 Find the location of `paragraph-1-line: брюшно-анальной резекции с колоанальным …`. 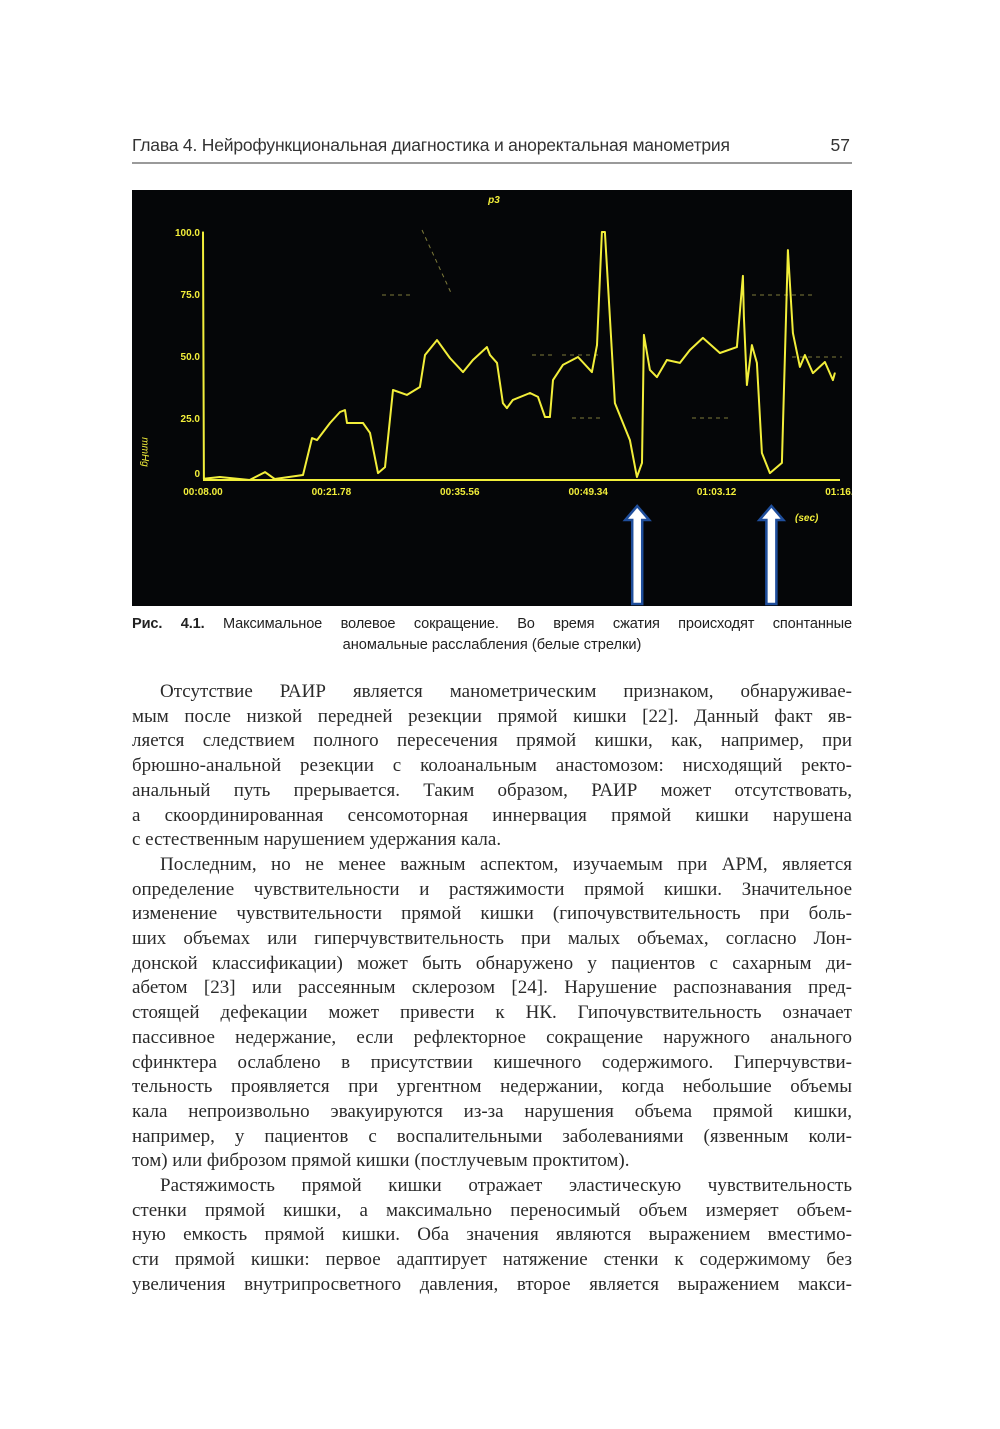

paragraph-1-line: брюшно-анальной резекции с колоанальным … is located at coordinates (492, 766).